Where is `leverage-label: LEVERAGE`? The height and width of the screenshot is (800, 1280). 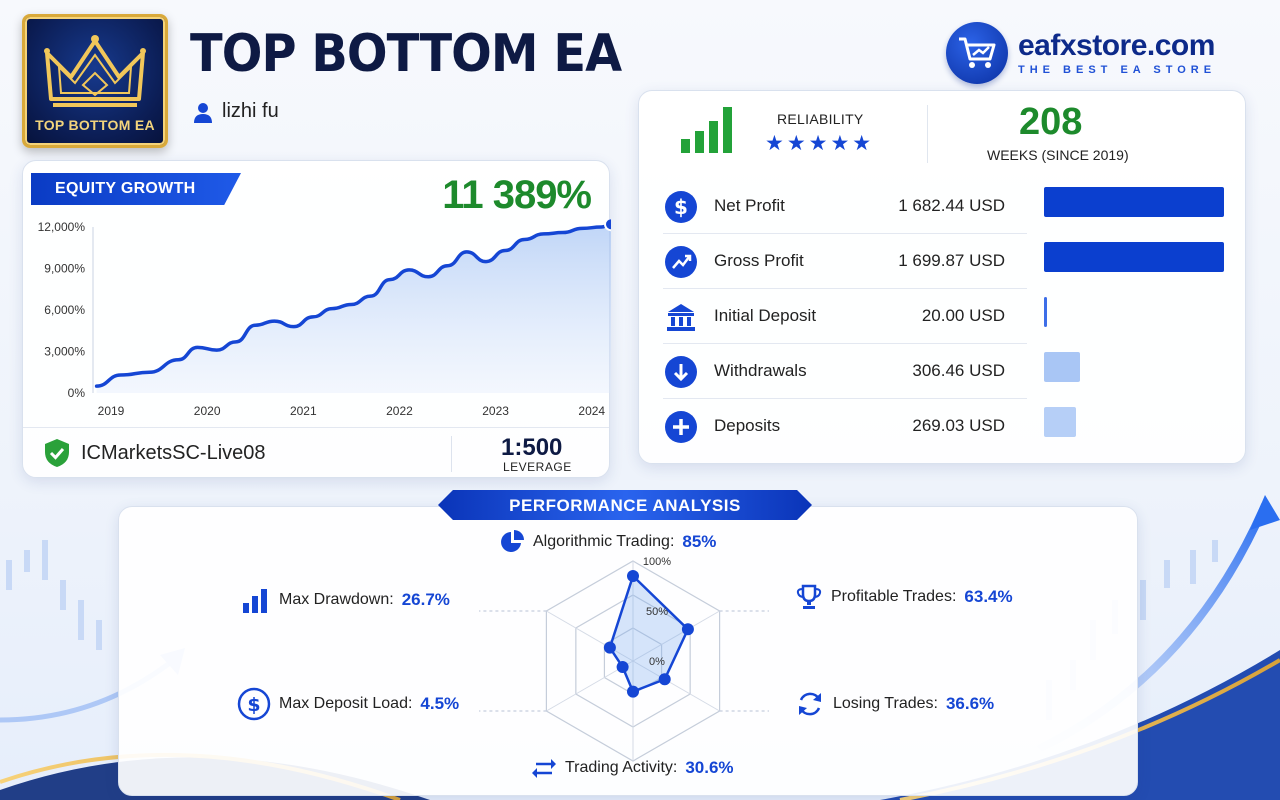
leverage-label: LEVERAGE is located at coordinates (537, 467).